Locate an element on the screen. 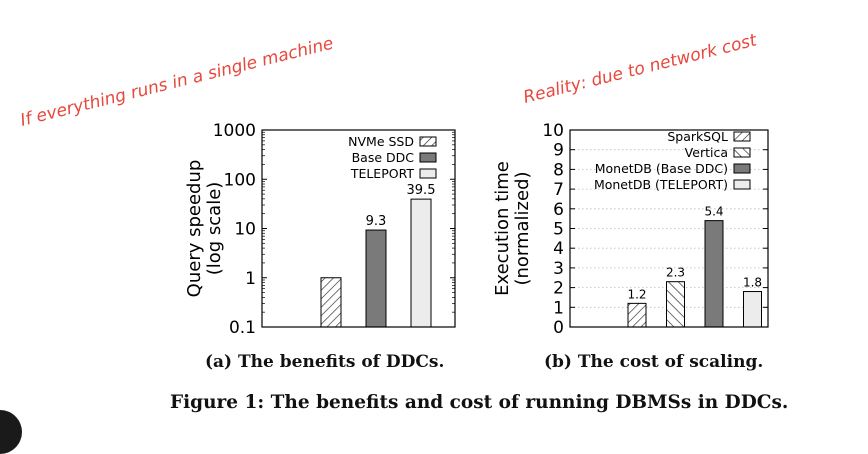  y-tick-label: 1000 is located at coordinates (234, 131).